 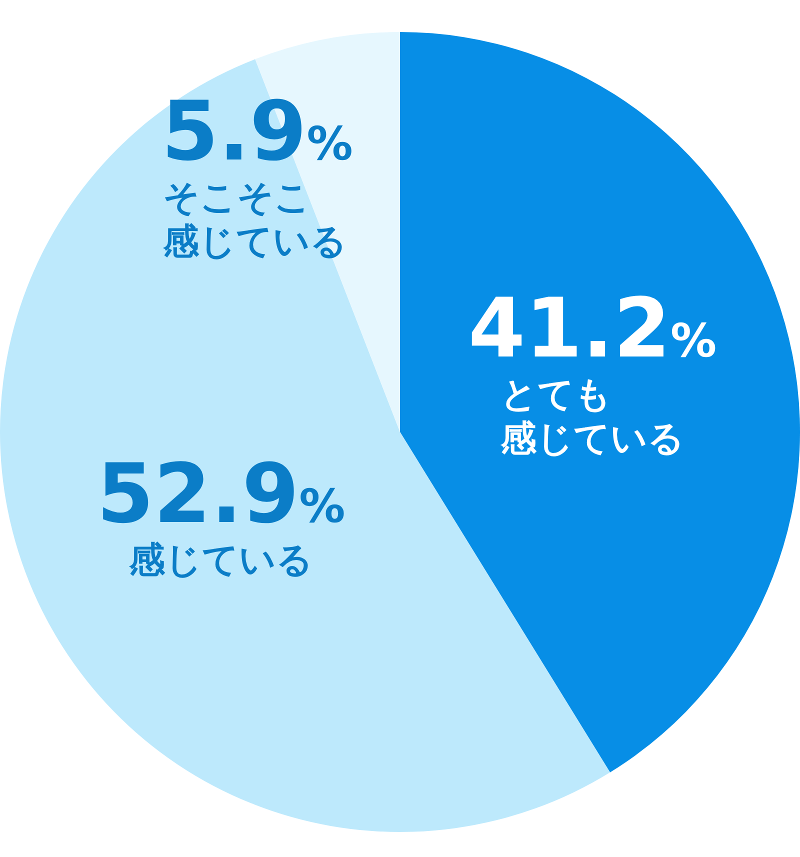 I want to click on data-label: 5.9%, so click(x=257, y=132).